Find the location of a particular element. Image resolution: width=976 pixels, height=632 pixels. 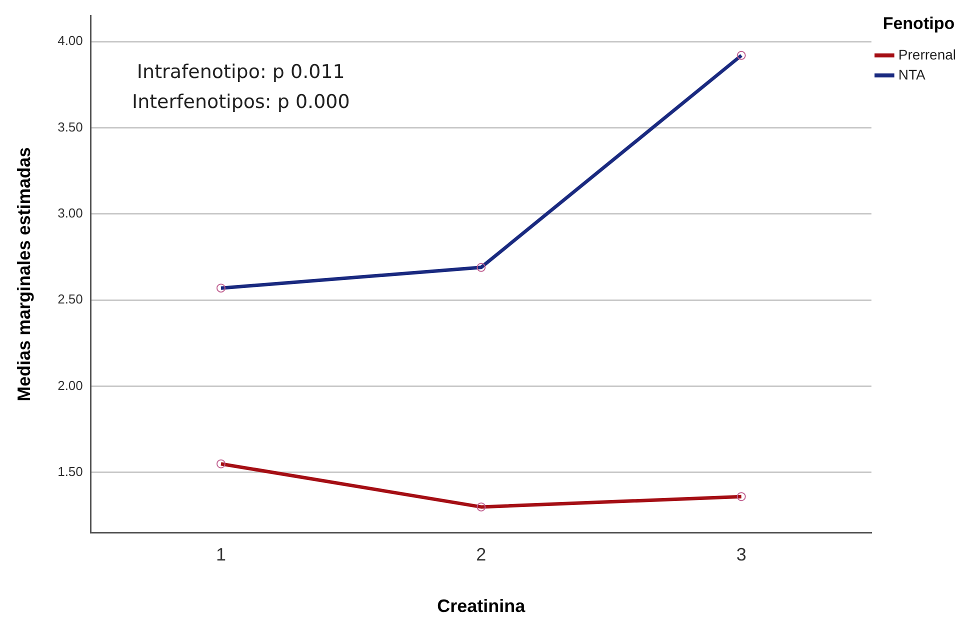

annotation: Interfenotipos: p 0.000 is located at coordinates (241, 101).